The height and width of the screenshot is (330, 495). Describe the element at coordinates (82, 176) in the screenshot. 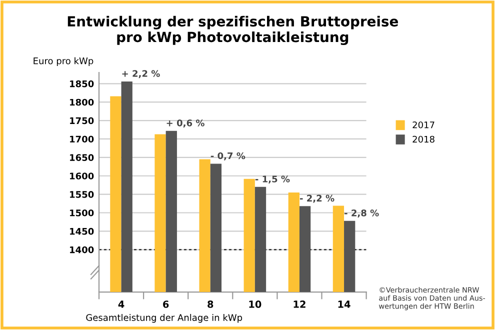

I see `y-tick-label: 1600` at that location.